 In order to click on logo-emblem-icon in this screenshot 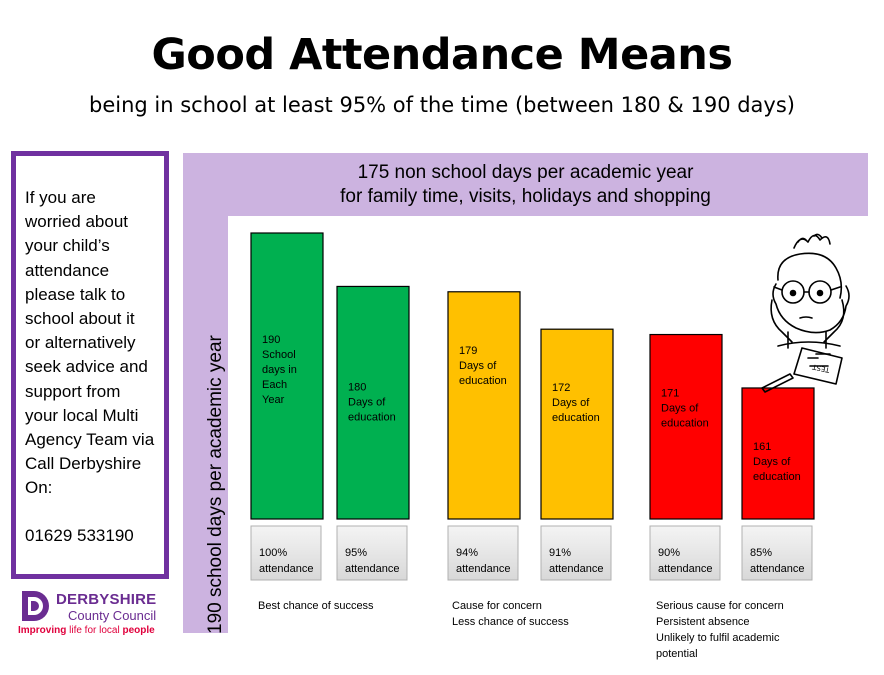, I will do `click(35, 606)`.